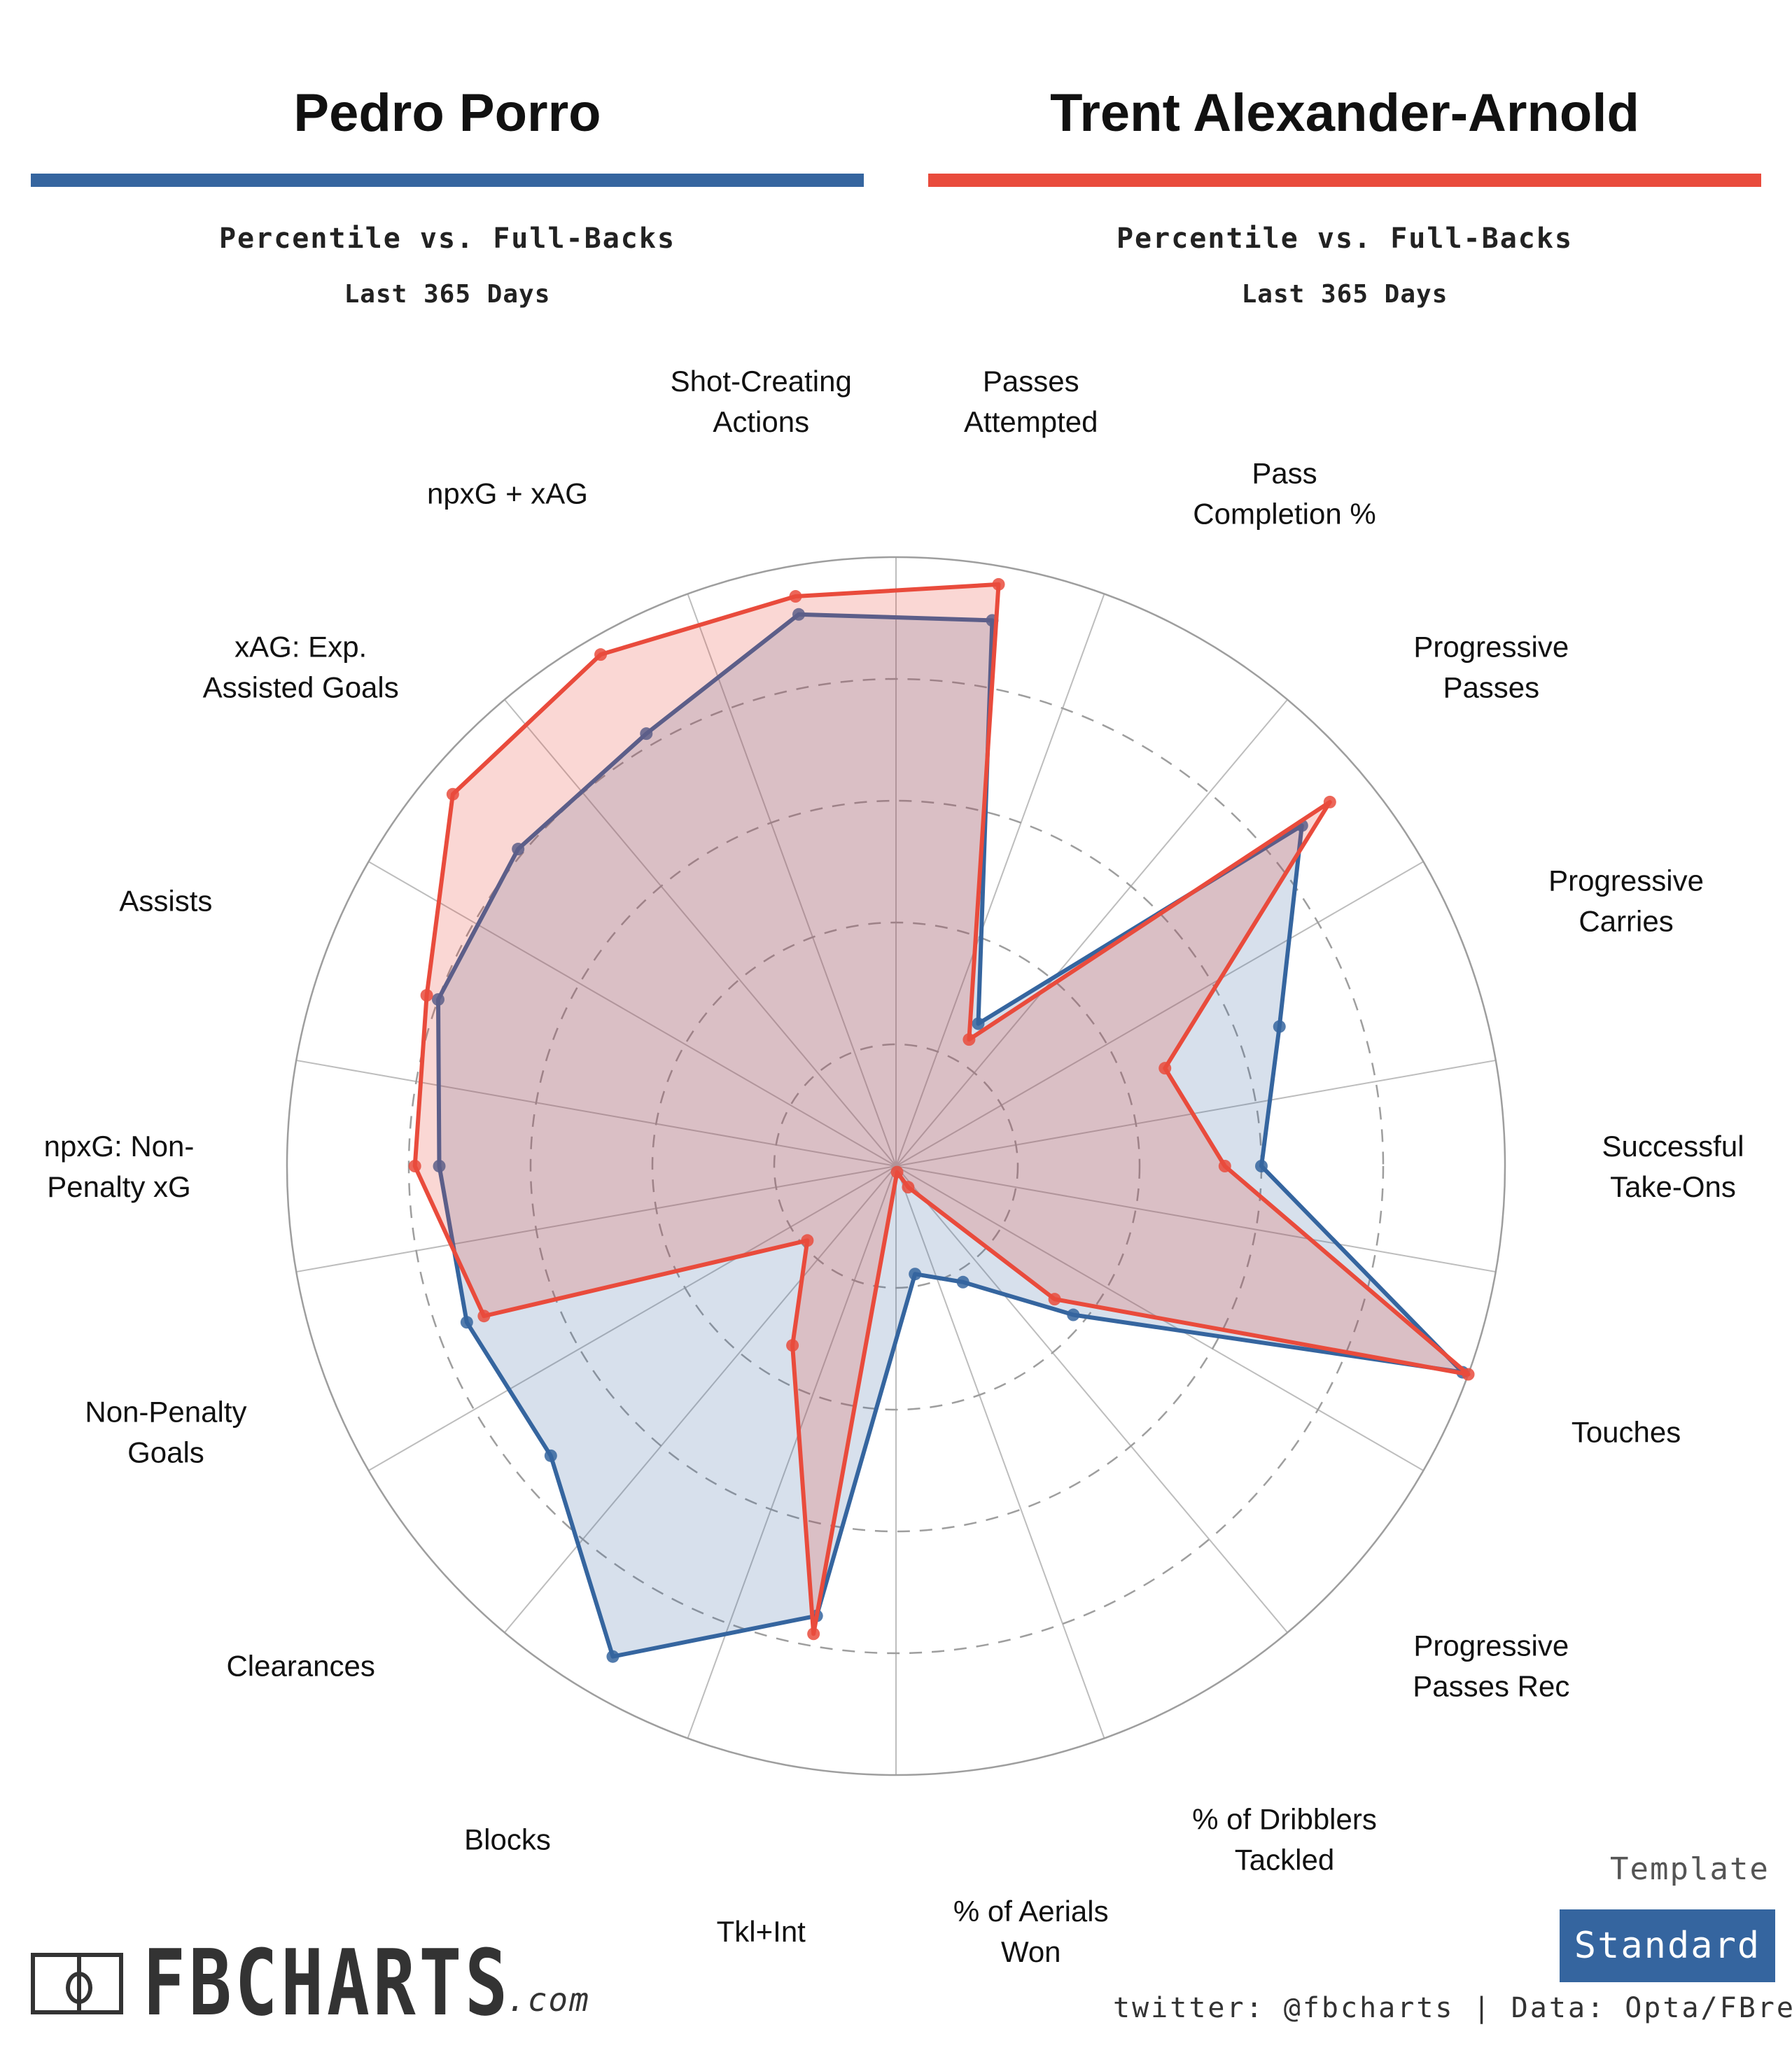 The height and width of the screenshot is (2048, 1792). What do you see at coordinates (1031, 422) in the screenshot?
I see `category-label-line: Attempted` at bounding box center [1031, 422].